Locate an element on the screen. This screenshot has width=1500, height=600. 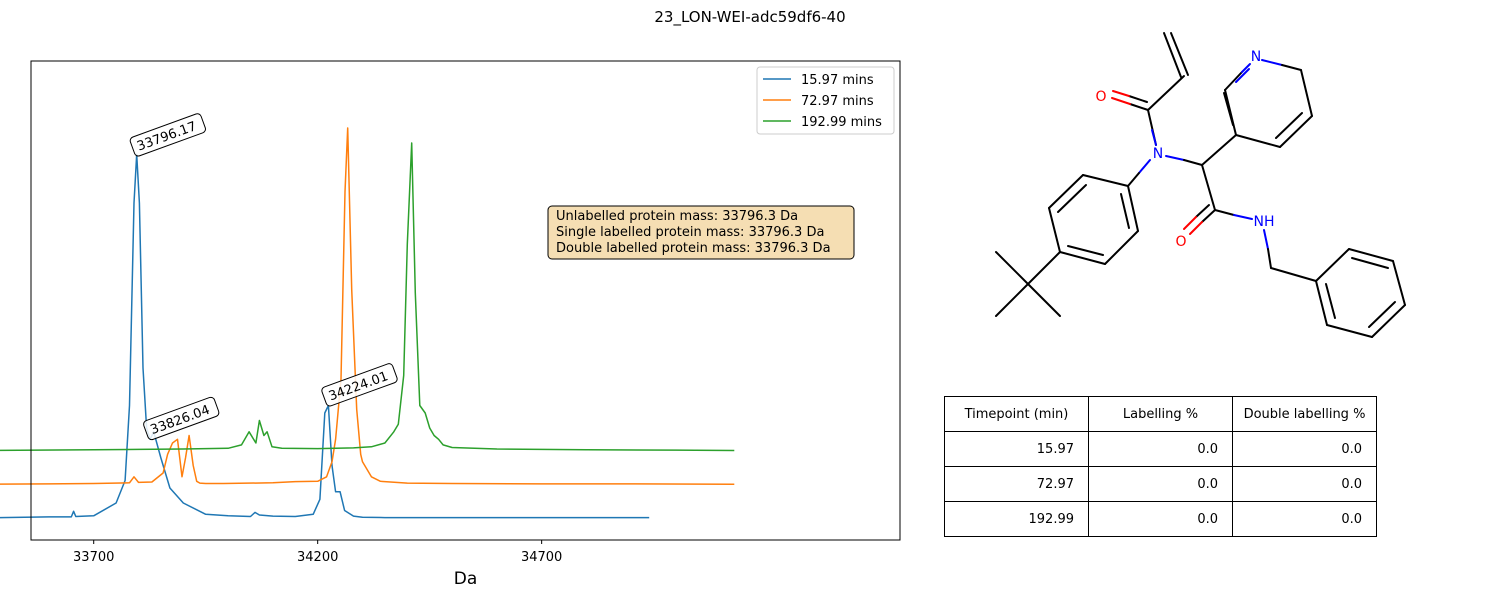
x-tick-label: 34200 is located at coordinates (317, 557).